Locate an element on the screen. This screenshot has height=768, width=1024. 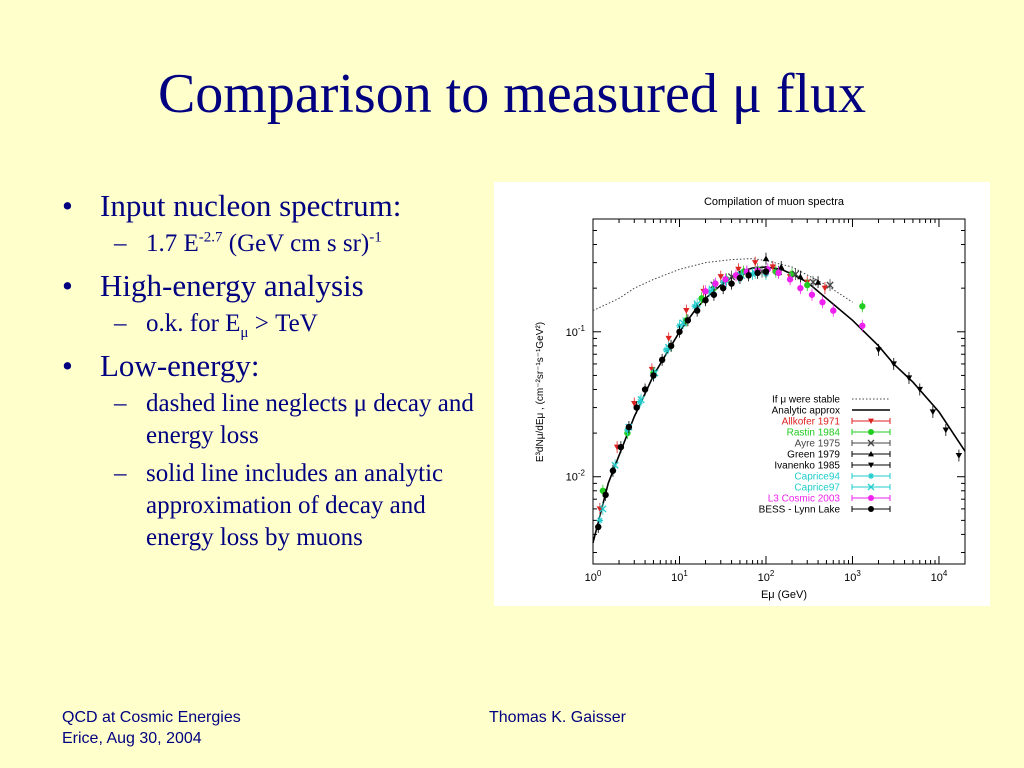
bullet-input-spectrum: Input nucleon spectrum: is located at coordinates (277, 206).